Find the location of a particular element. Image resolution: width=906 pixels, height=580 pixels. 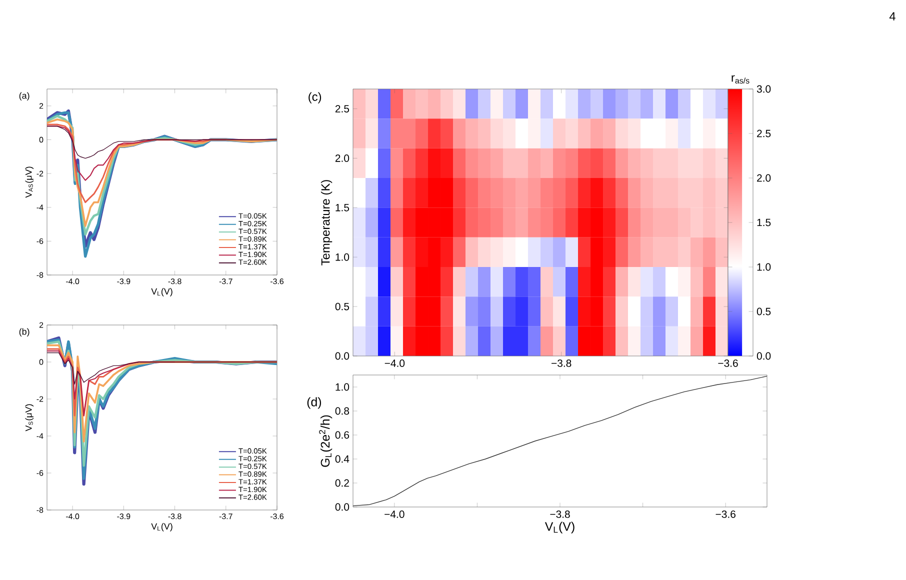

y-axis-title: V$_{S}$(μV) is located at coordinates (29, 418).